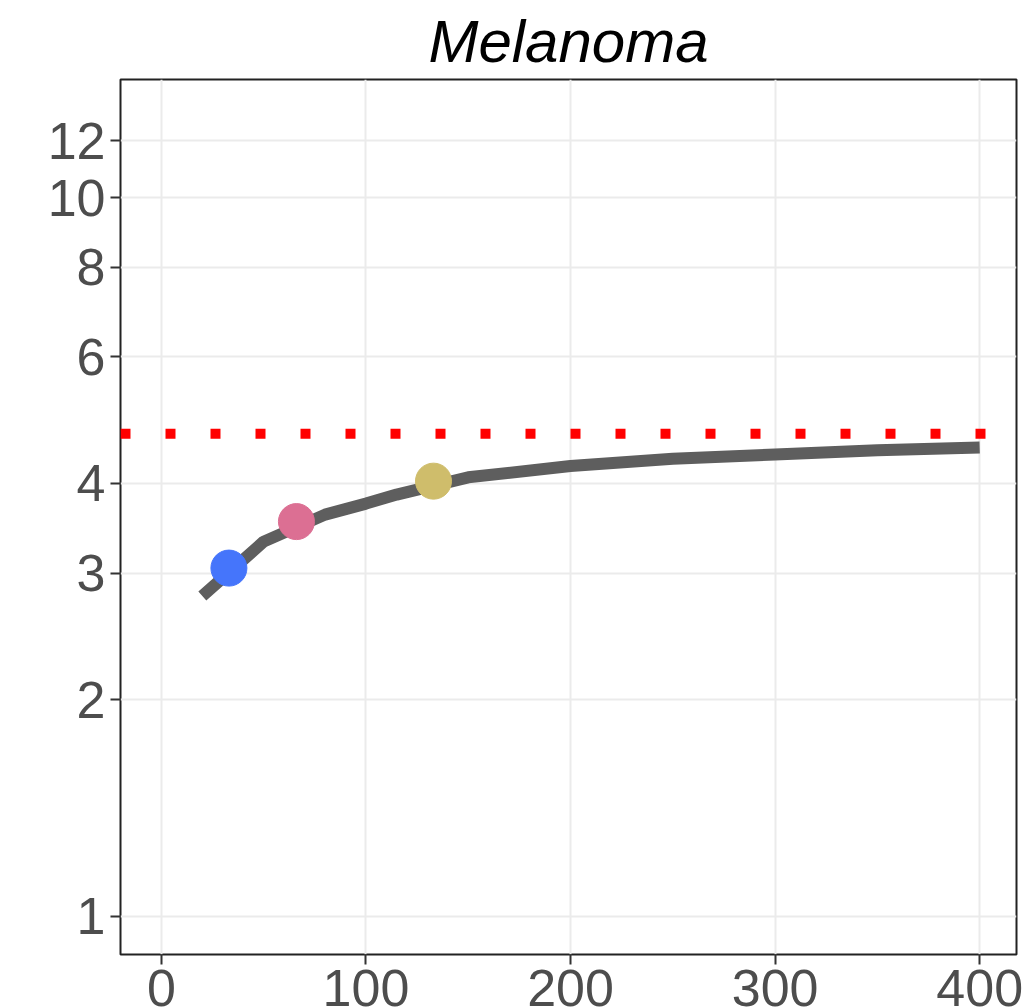 This screenshot has width=1024, height=1008. I want to click on x-tick-label: 400, so click(980, 983).